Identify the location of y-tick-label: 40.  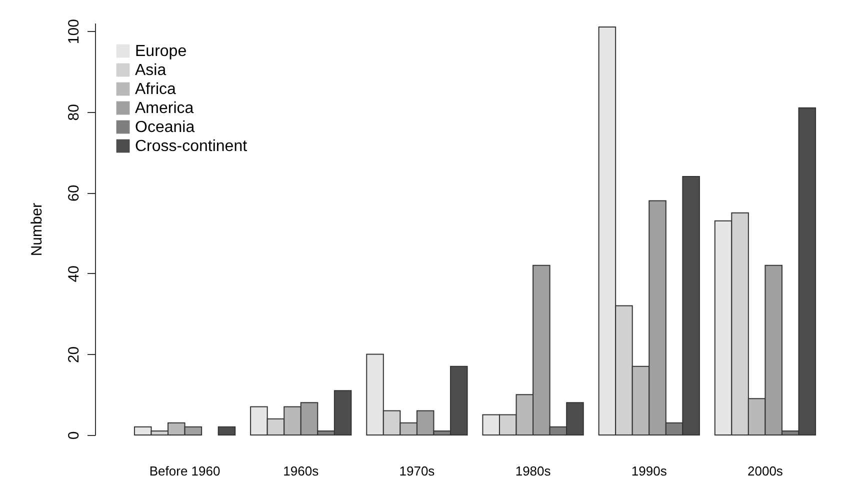
(74, 274).